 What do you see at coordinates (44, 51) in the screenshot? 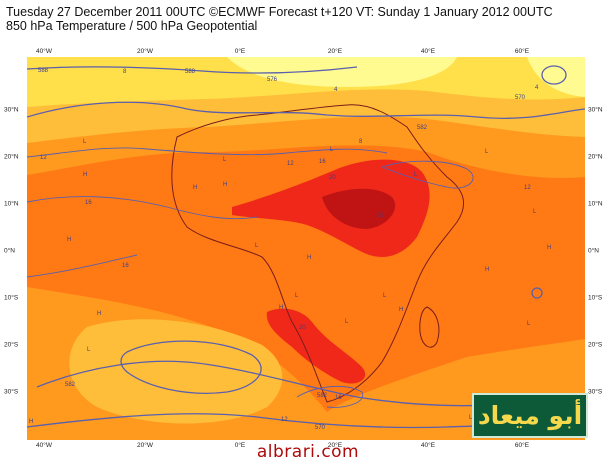
I see `lon-label-top: 40°W` at bounding box center [44, 51].